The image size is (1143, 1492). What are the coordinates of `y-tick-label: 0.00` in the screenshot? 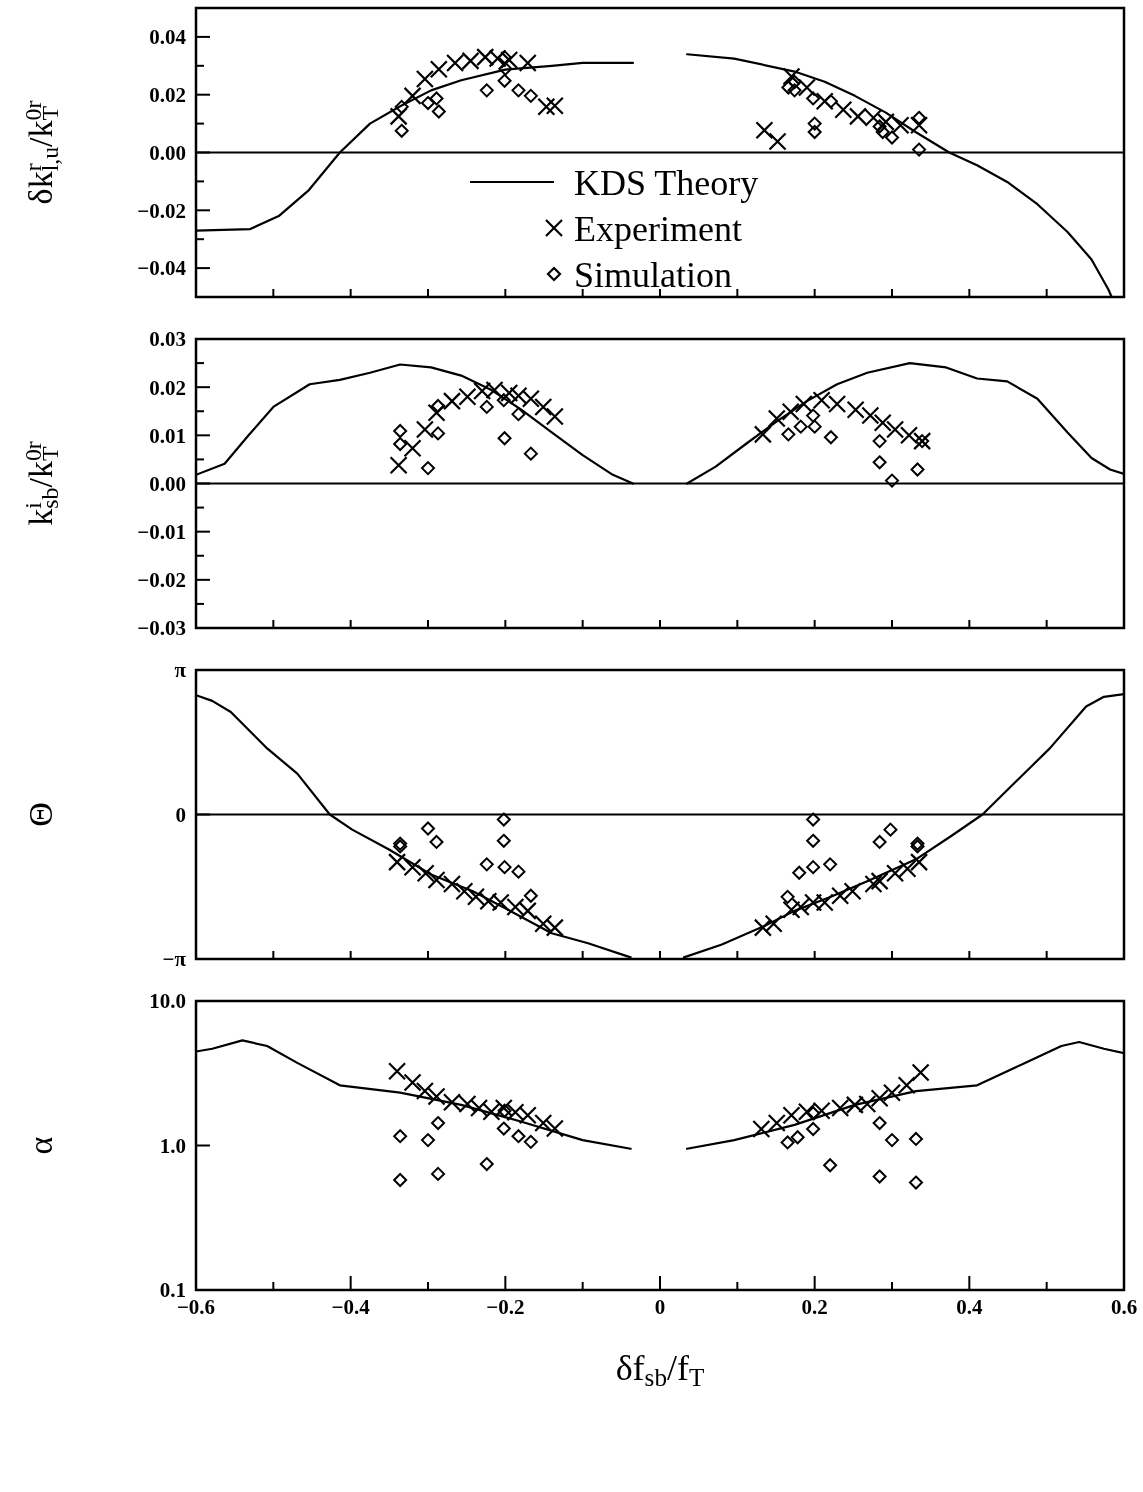 It's located at (167, 483).